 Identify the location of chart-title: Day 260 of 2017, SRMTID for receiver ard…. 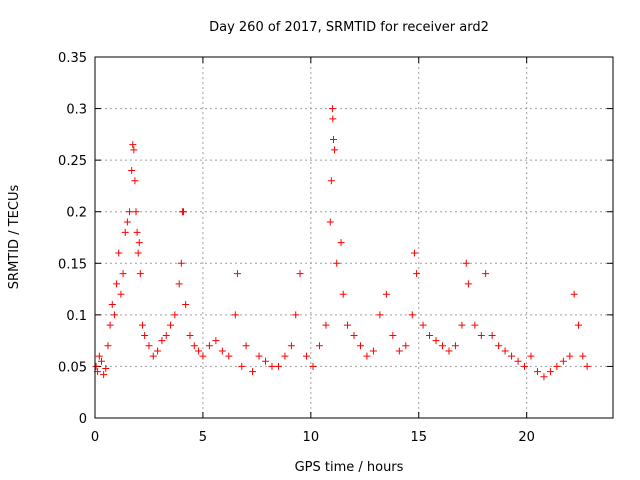
(349, 27).